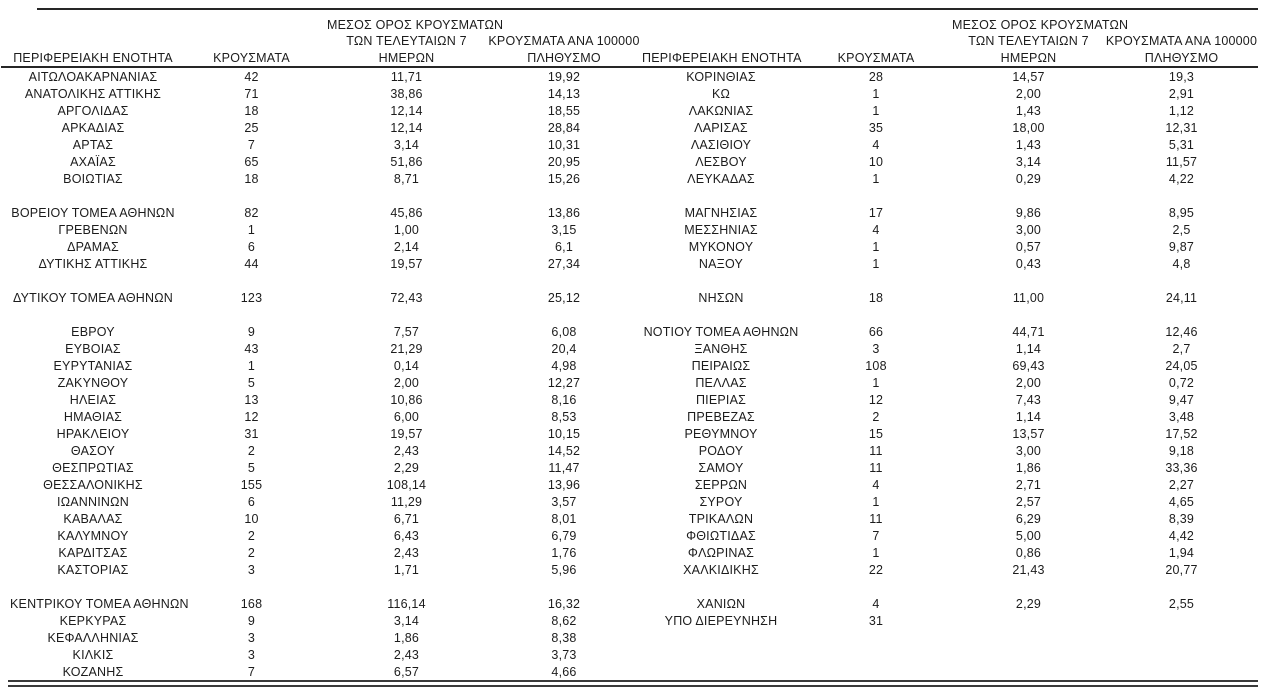 This screenshot has height=696, width=1272. I want to click on avg7-cell: 7,43, so click(1028, 400).